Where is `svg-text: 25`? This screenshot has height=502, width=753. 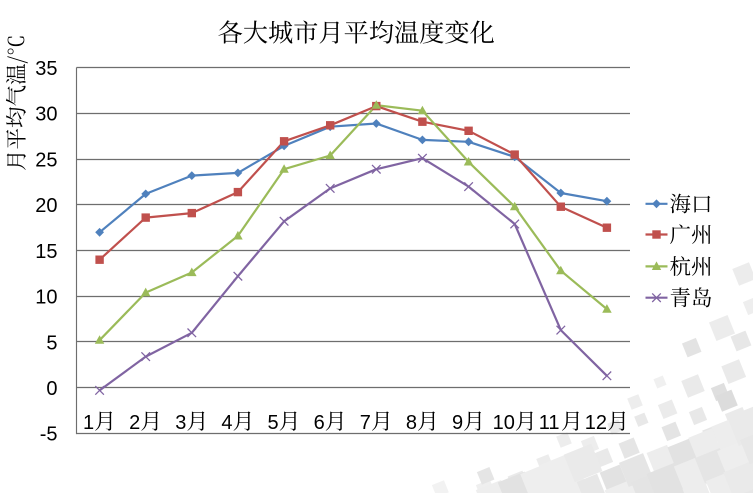 svg-text: 25 is located at coordinates (46, 160).